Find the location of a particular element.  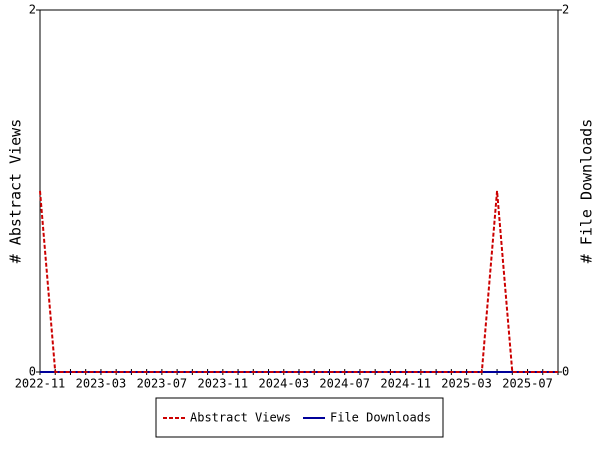

x-tick-label: 2023-11 is located at coordinates (223, 384).